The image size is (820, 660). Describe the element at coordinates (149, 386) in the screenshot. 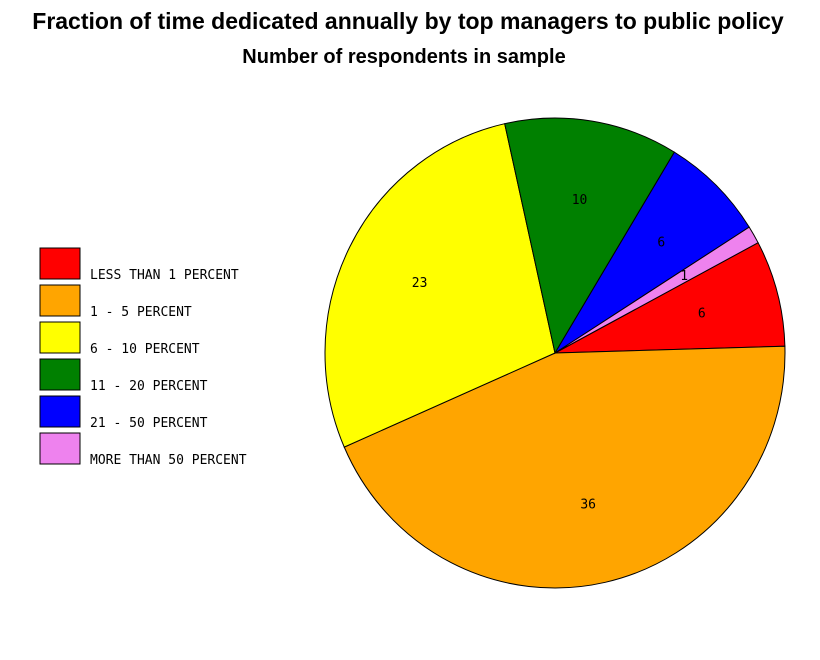

I see `legend-label: 11 - 20 PERCENT` at that location.